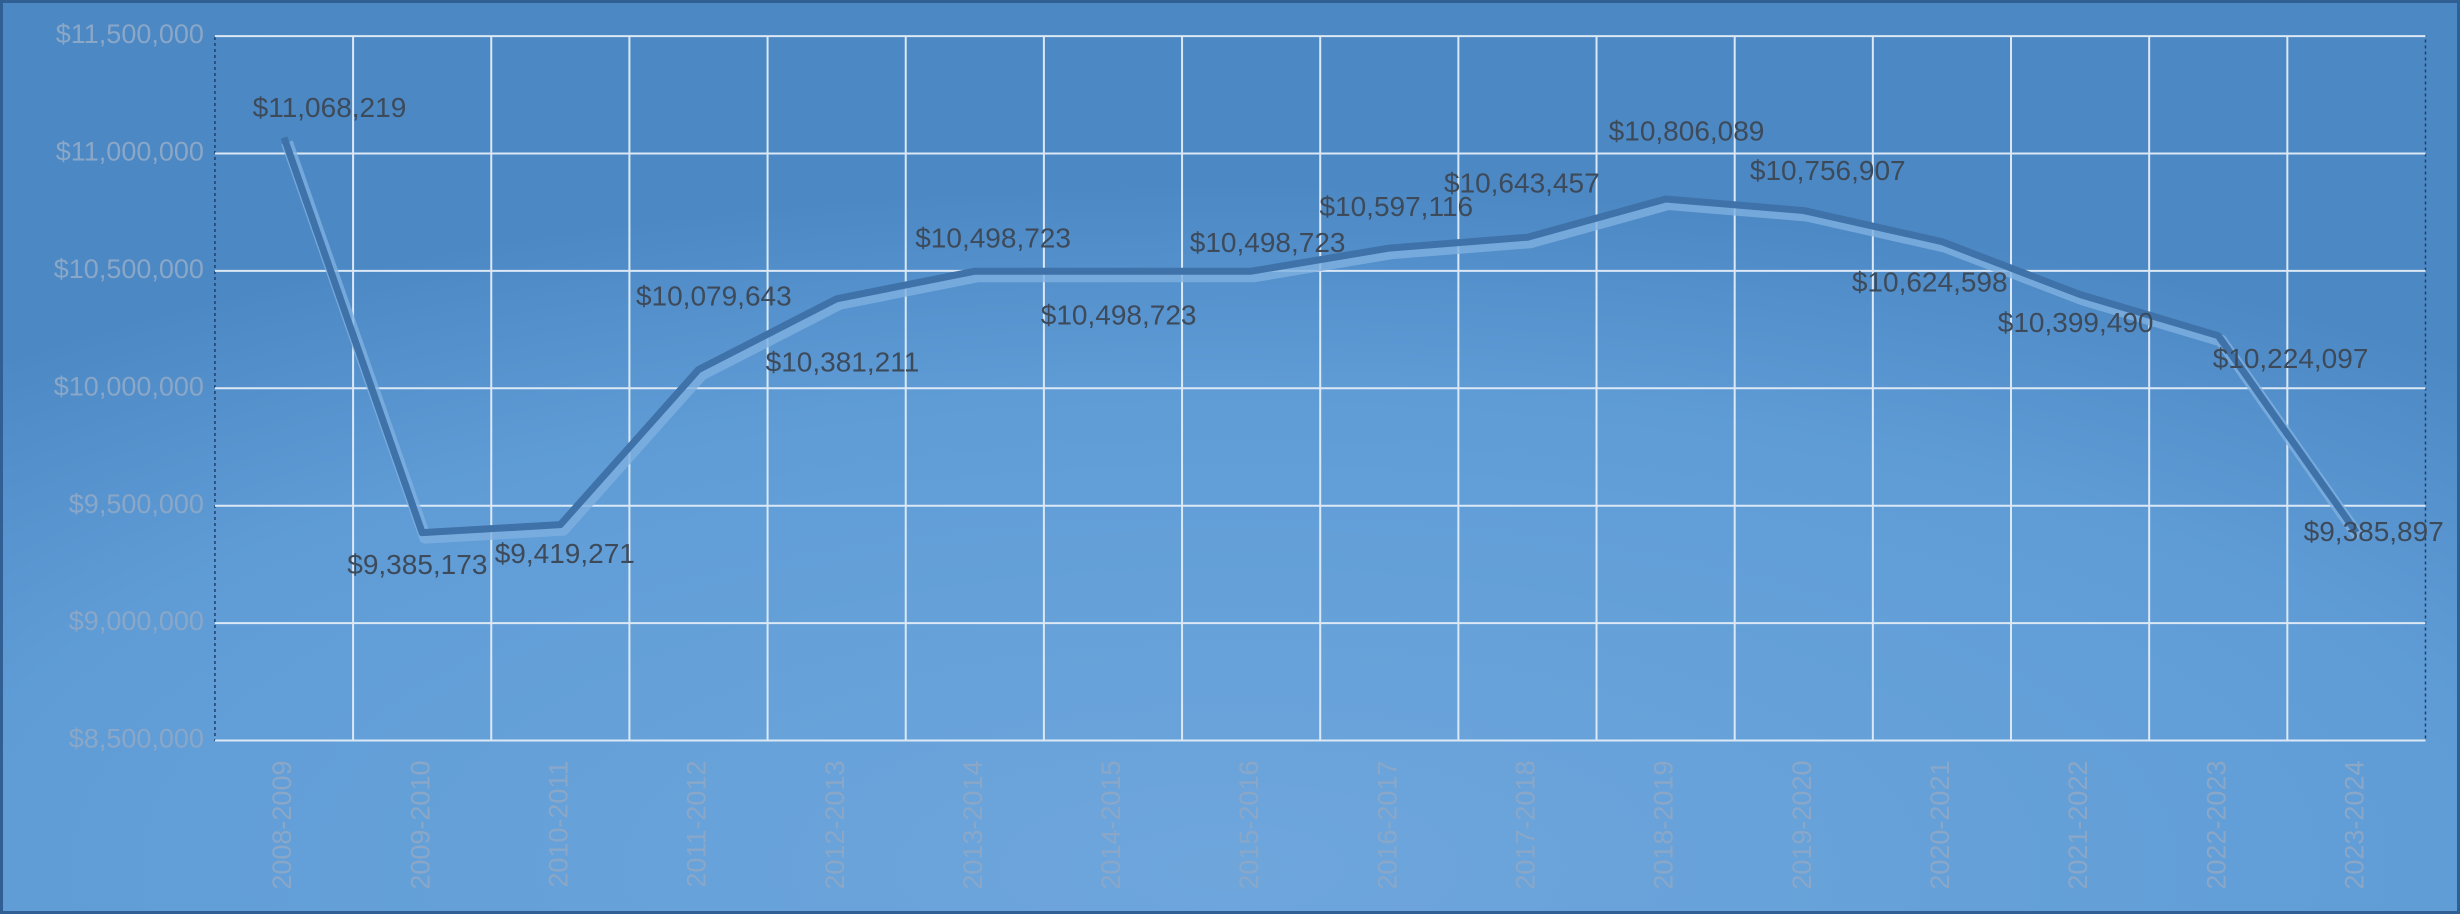  I want to click on data-label: $10,597,116, so click(1396, 206).